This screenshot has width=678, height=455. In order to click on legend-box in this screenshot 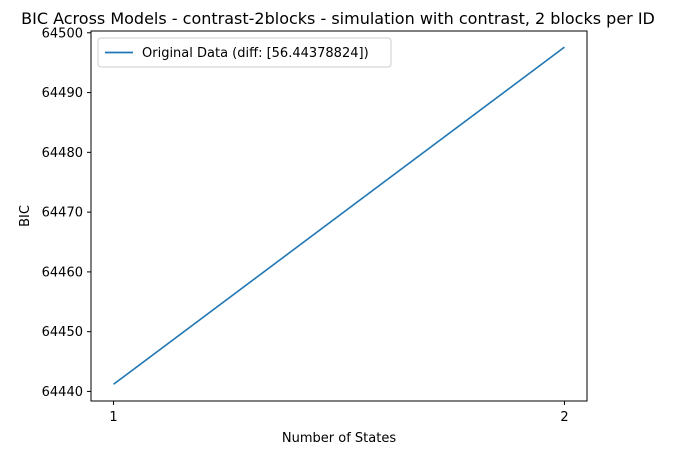, I will do `click(244, 52)`.